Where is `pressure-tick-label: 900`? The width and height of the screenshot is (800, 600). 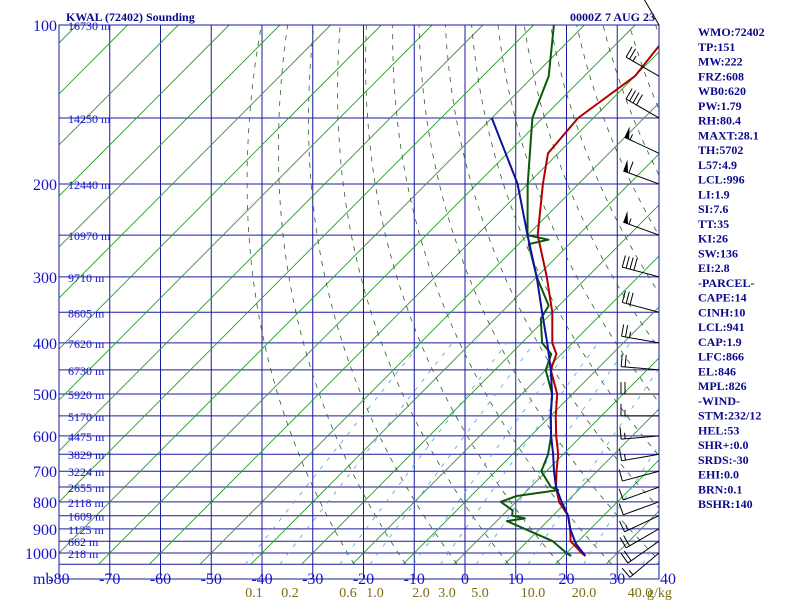
pressure-tick-label: 900 is located at coordinates (45, 530).